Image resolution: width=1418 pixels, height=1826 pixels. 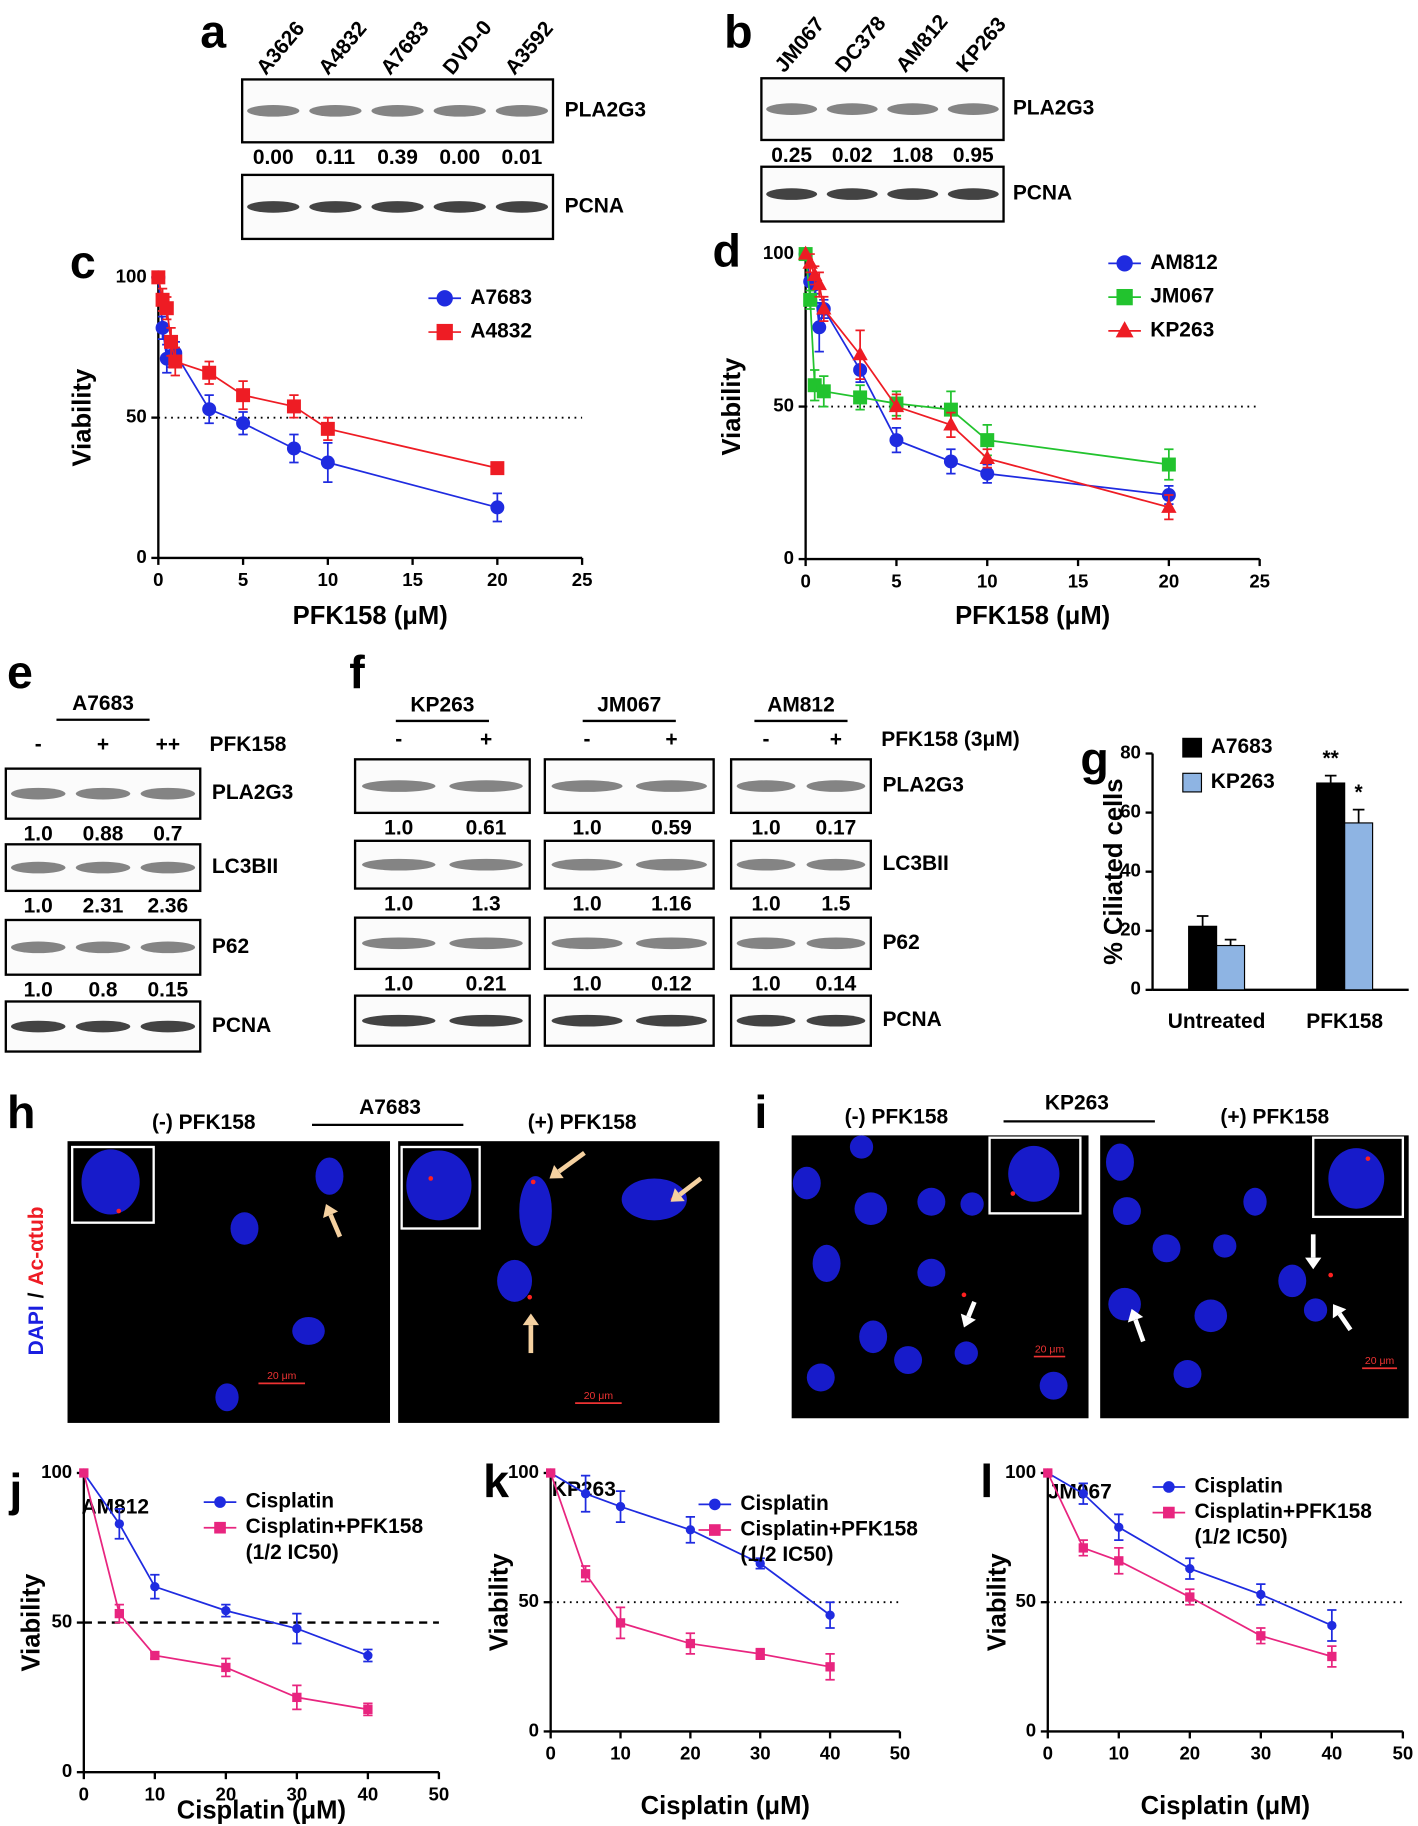 What do you see at coordinates (496, 1481) in the screenshot?
I see `panel-letter: k` at bounding box center [496, 1481].